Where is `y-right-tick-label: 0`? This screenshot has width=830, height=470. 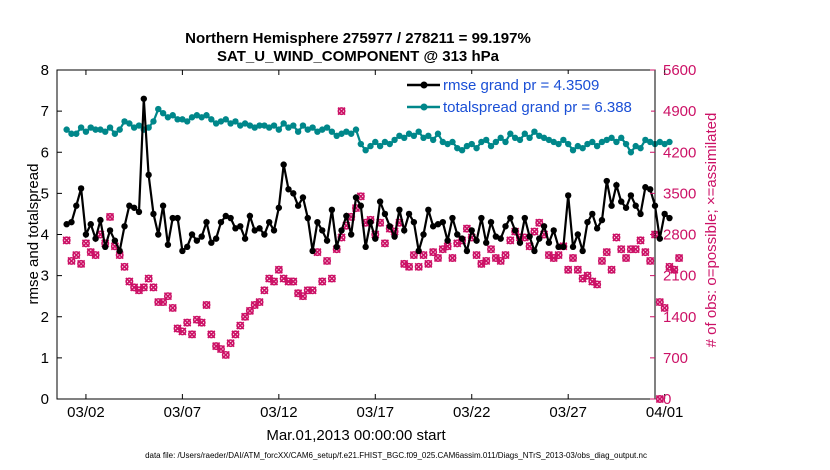 y-right-tick-label: 0 is located at coordinates (667, 399).